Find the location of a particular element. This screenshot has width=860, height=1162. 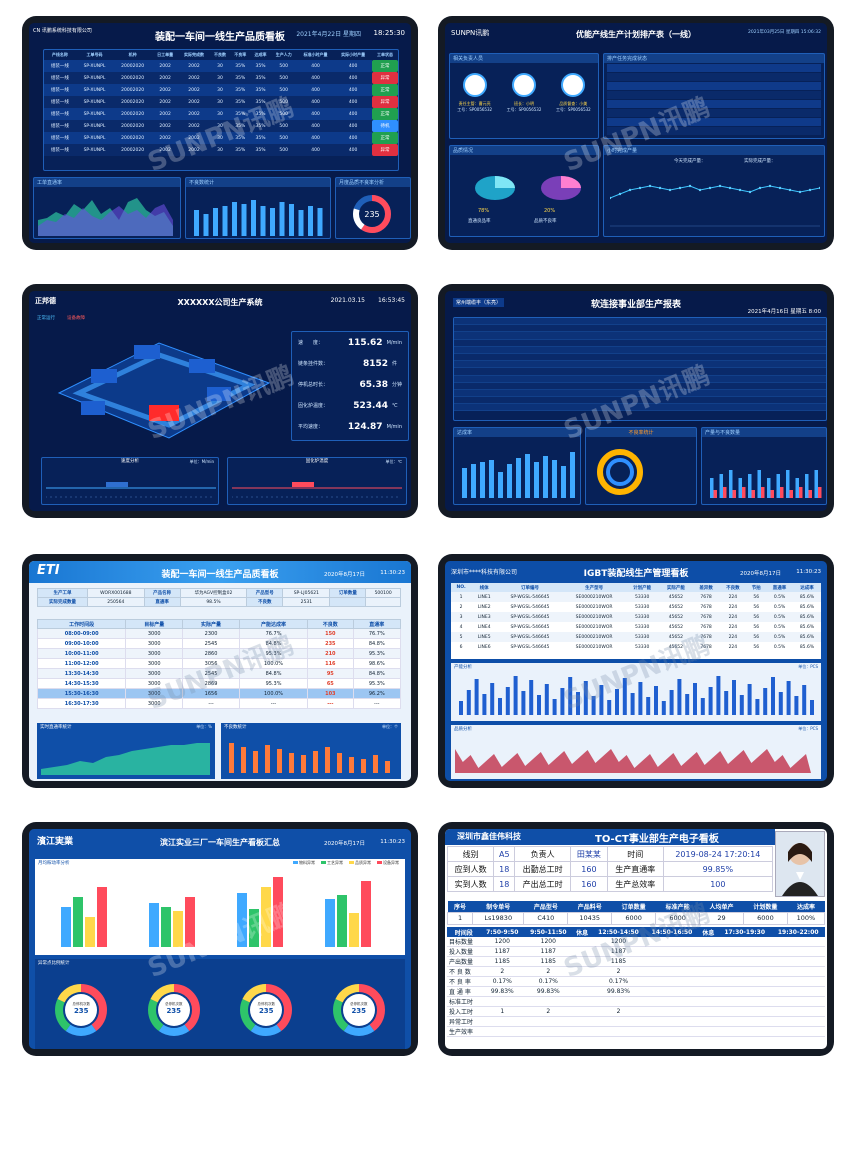

stat-row: 停机总时长： 65.38 分钟 is located at coordinates (350, 384).